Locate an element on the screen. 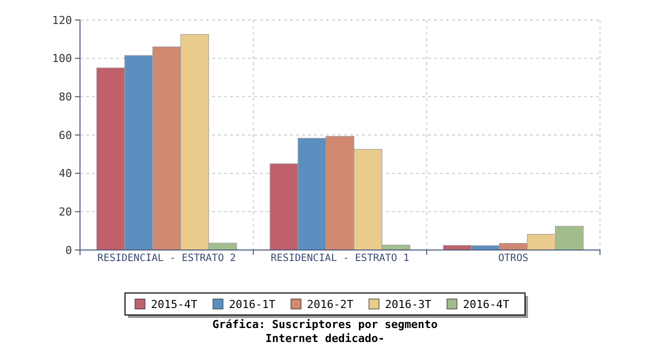 Image resolution: width=650 pixels, height=350 pixels. legend-label: 2016-3T is located at coordinates (408, 304).